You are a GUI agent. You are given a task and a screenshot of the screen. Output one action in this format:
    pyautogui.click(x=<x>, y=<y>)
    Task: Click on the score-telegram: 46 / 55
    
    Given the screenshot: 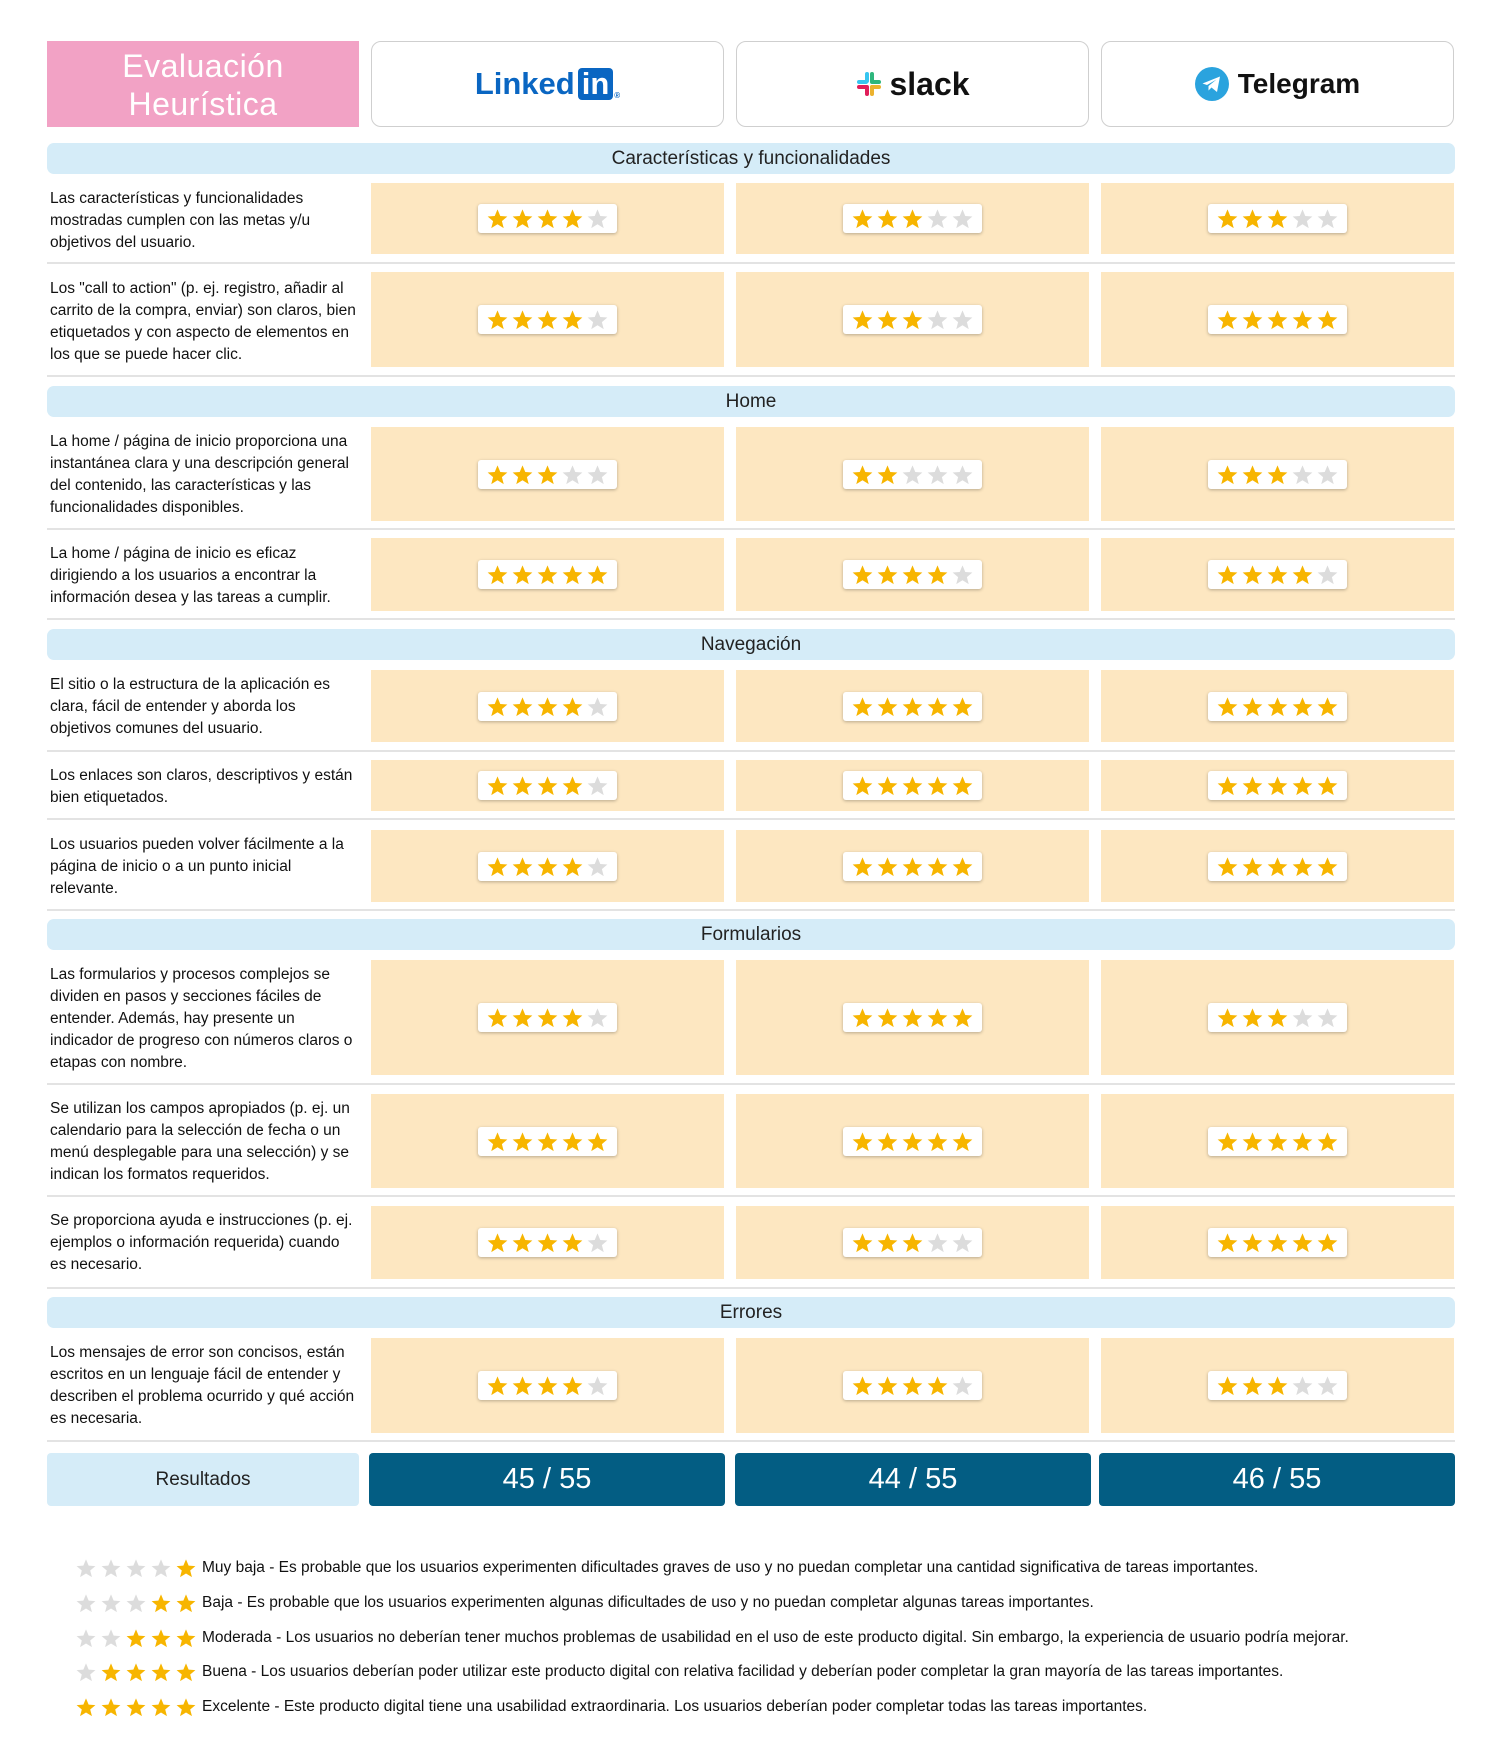 What is the action you would take?
    pyautogui.click(x=1277, y=1479)
    